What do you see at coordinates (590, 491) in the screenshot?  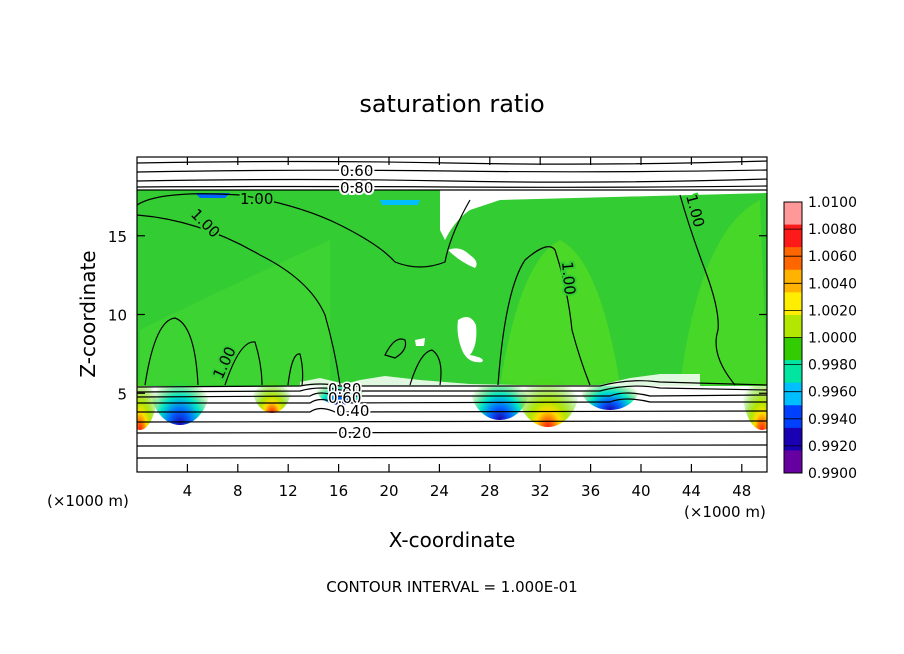 I see `x-tick-label: 36` at bounding box center [590, 491].